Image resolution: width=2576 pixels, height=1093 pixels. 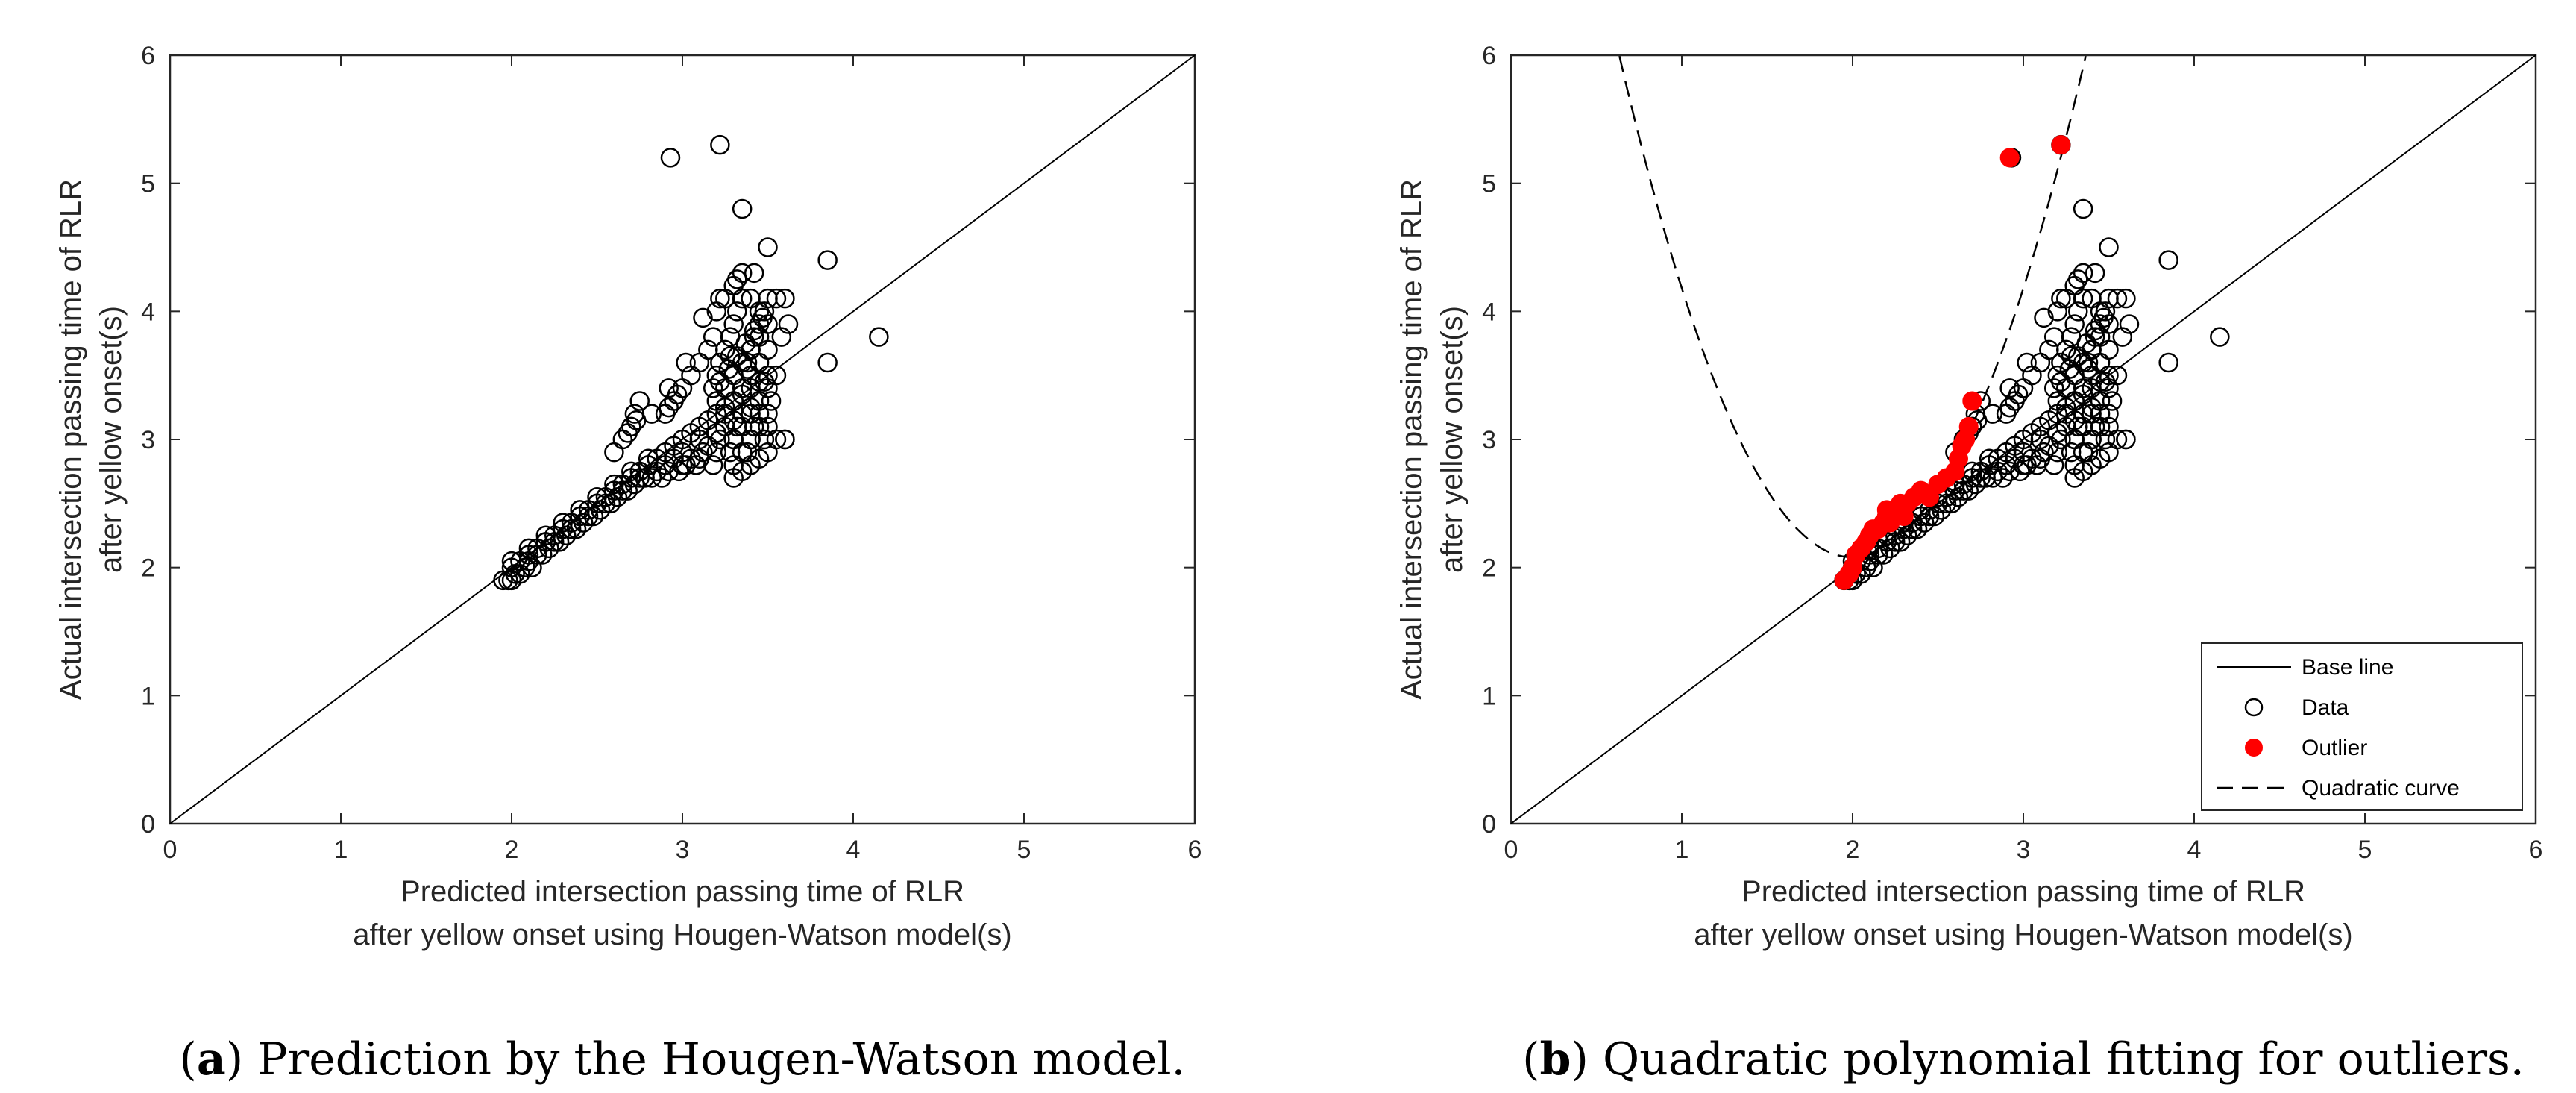 I want to click on caption-text-a: Prediction by the Hougen-Watson model., so click(x=721, y=1059).